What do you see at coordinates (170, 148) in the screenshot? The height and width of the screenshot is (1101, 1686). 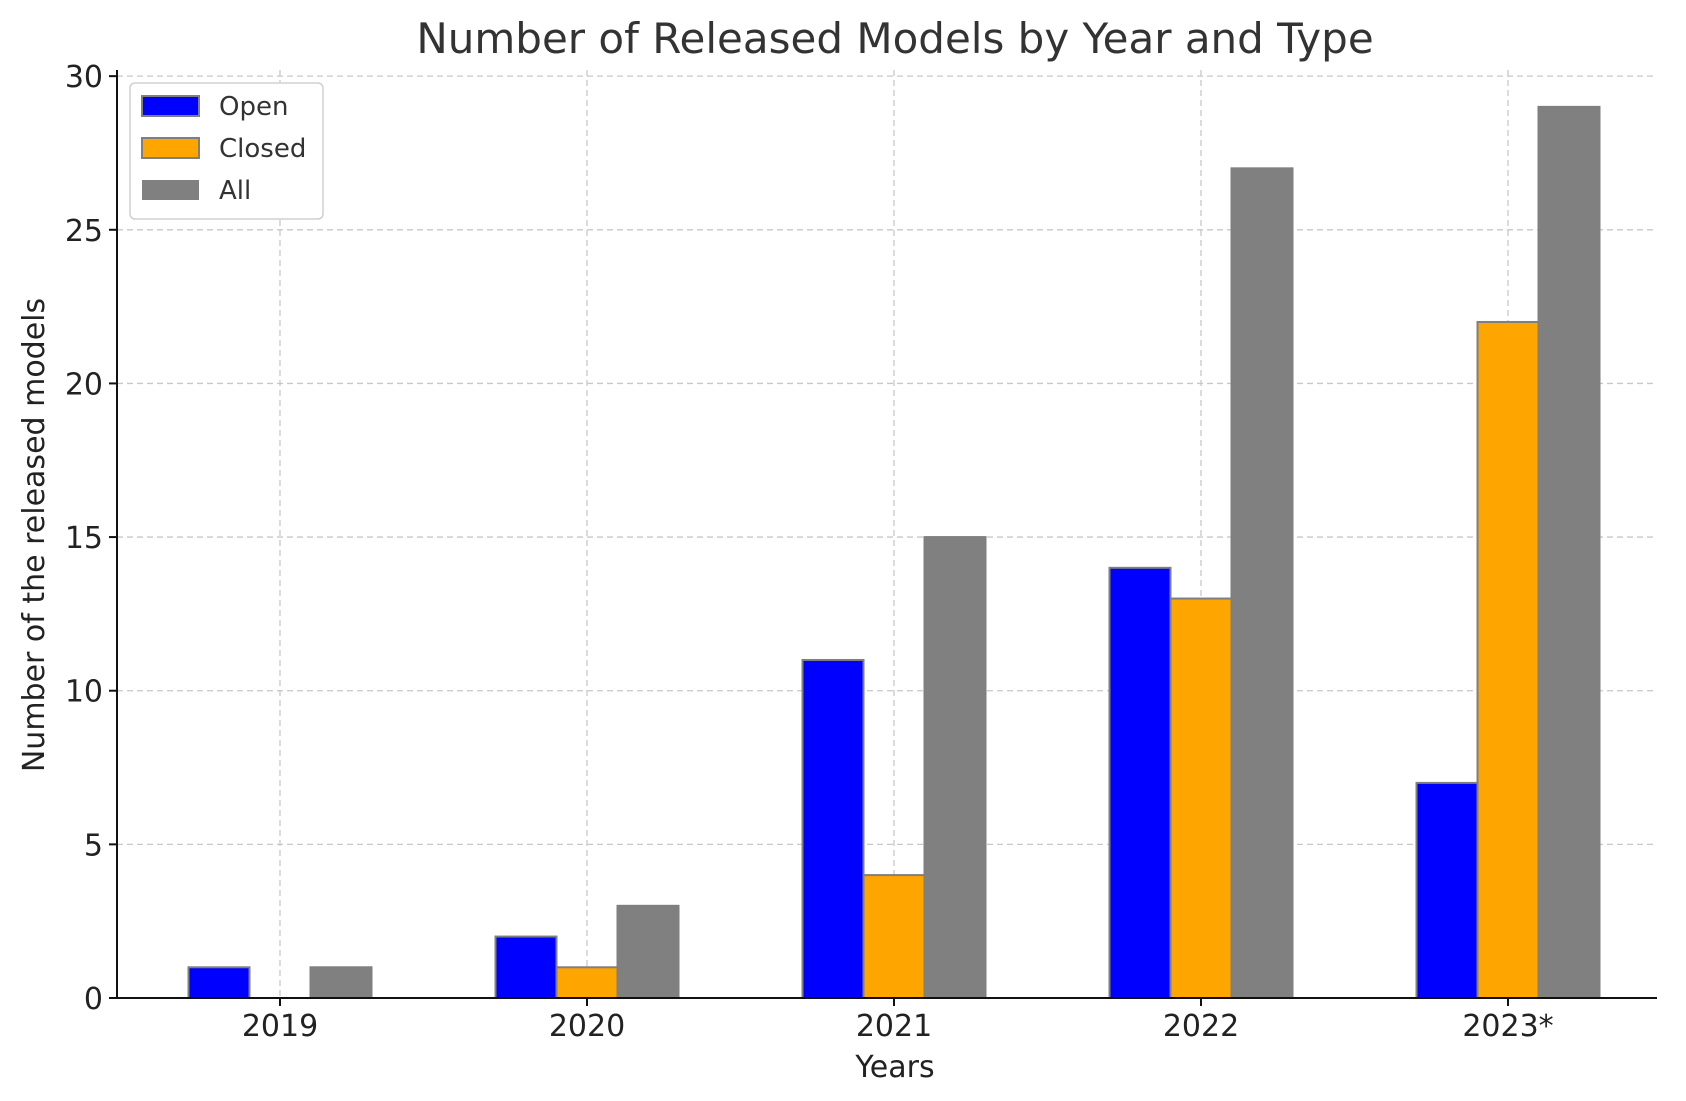 I see `legend-swatch-closed` at bounding box center [170, 148].